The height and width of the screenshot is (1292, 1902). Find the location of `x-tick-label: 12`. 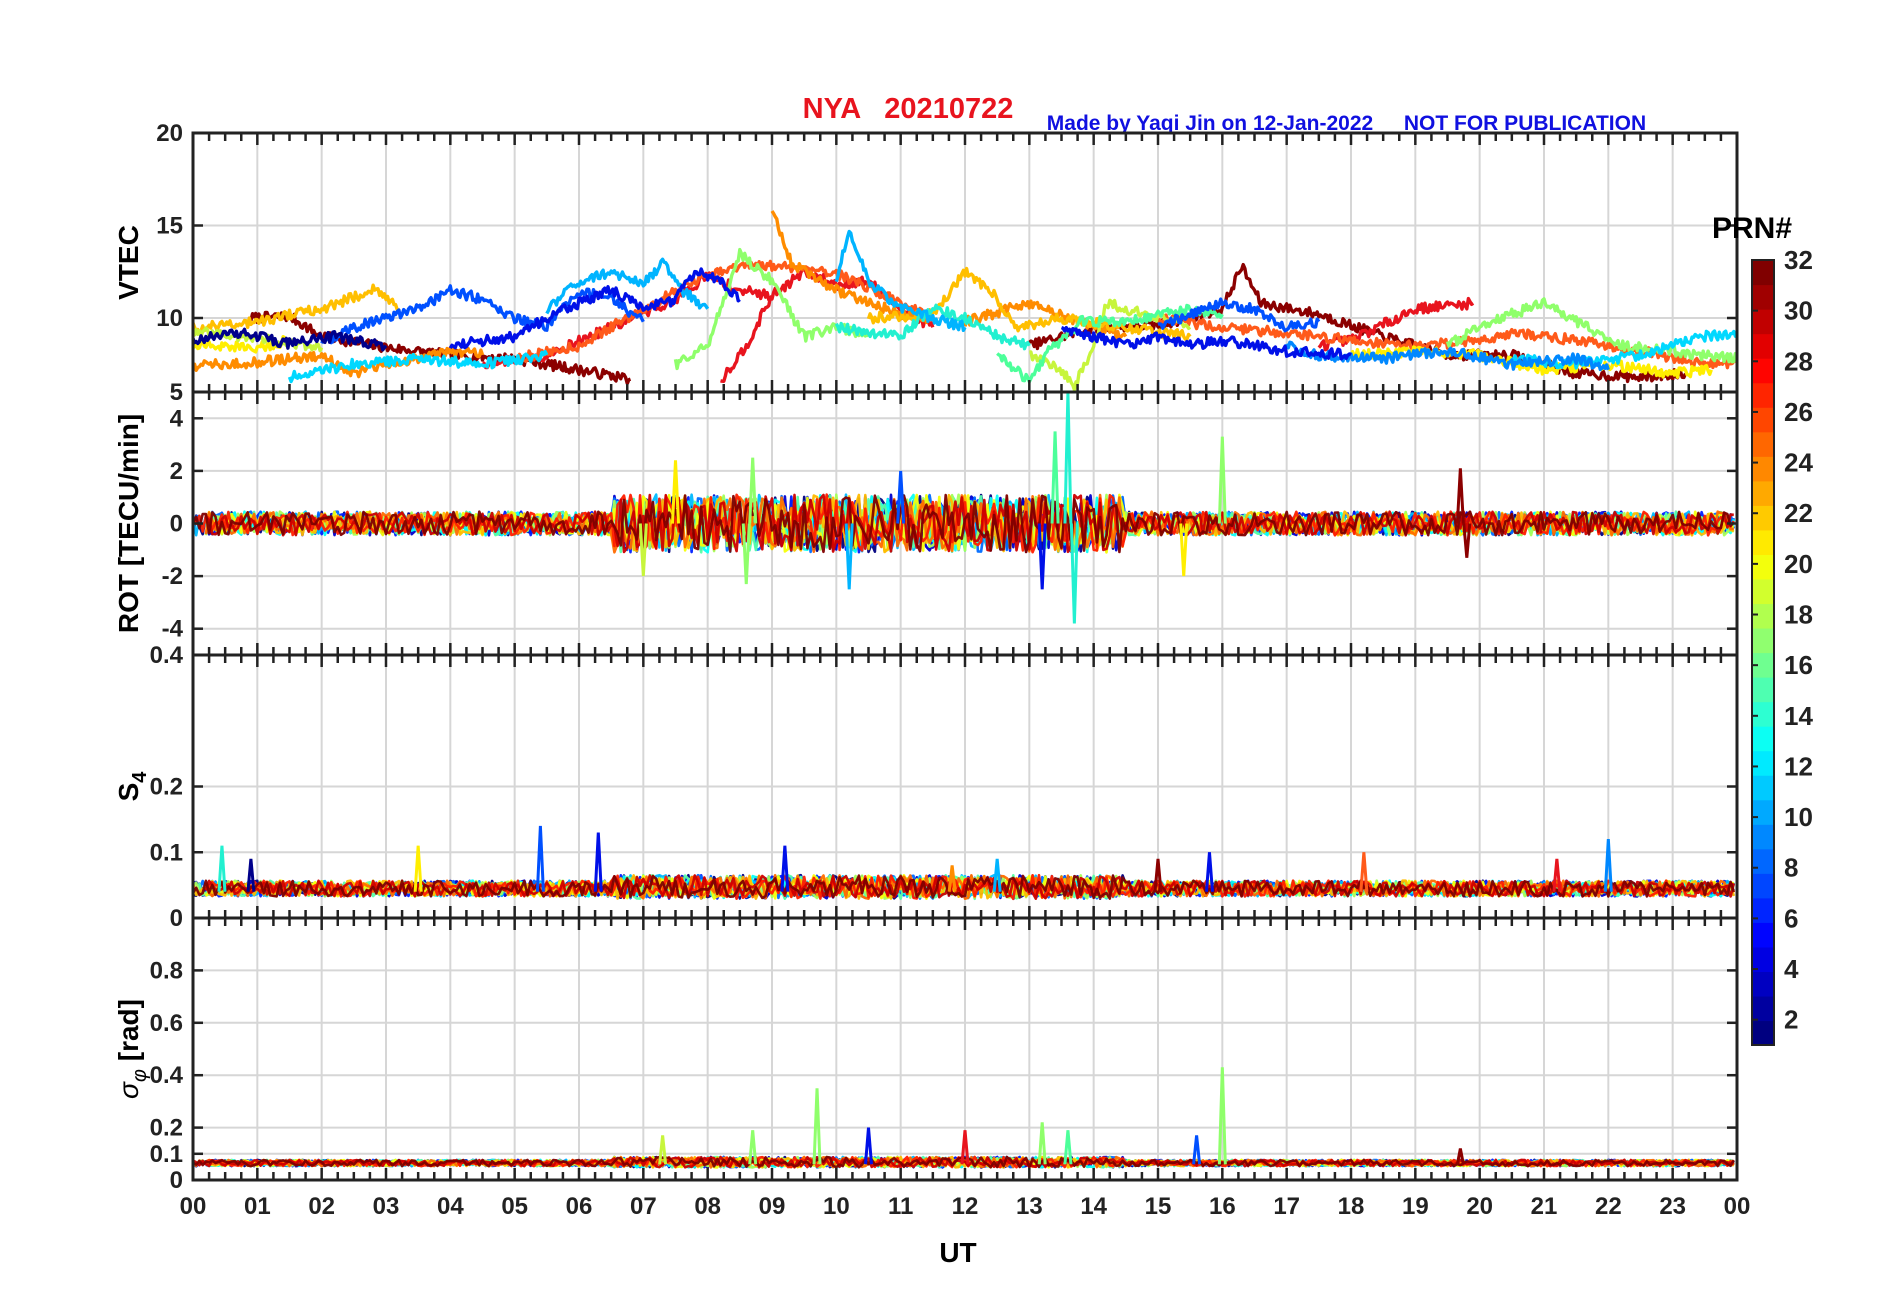

x-tick-label: 12 is located at coordinates (965, 1206).